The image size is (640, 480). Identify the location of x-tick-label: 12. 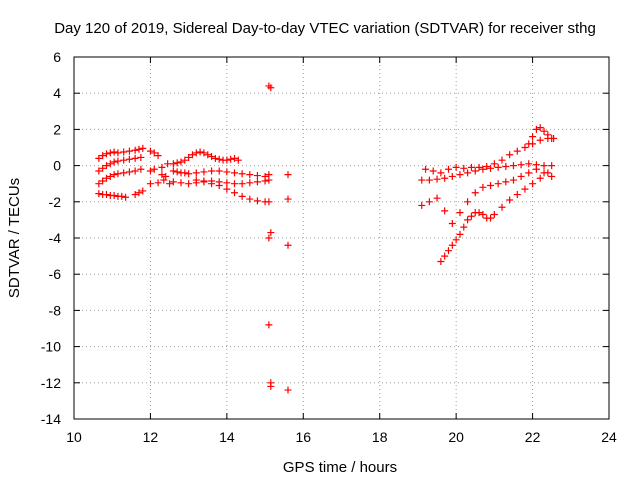
(151, 437).